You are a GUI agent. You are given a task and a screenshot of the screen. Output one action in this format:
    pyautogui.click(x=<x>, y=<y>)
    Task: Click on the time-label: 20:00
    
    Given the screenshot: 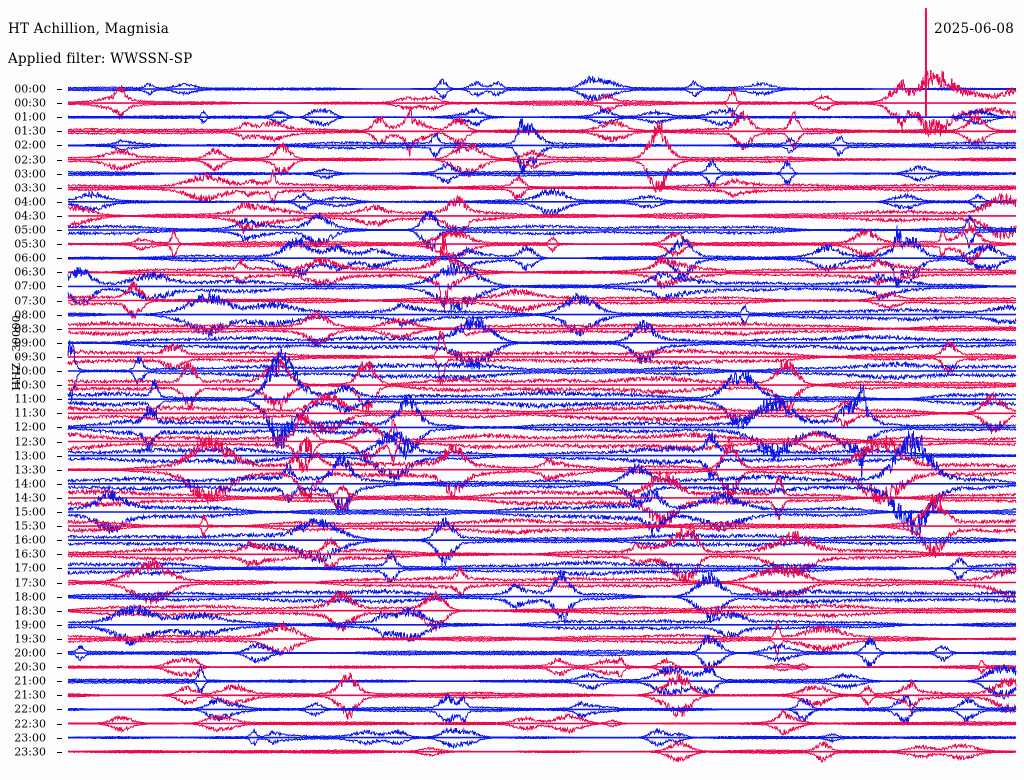 What is the action you would take?
    pyautogui.click(x=30, y=653)
    